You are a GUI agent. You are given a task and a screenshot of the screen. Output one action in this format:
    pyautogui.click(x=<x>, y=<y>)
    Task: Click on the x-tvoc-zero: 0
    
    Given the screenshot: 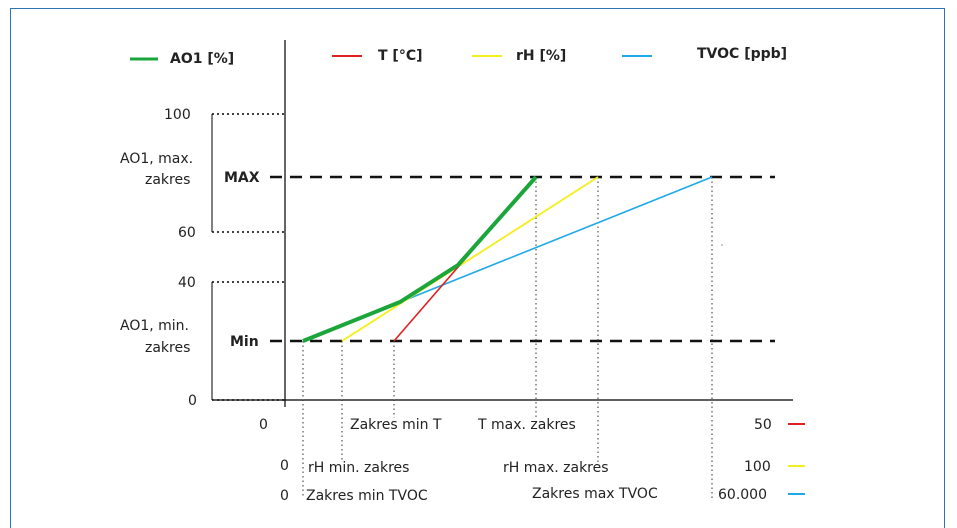 What is the action you would take?
    pyautogui.click(x=284, y=496)
    